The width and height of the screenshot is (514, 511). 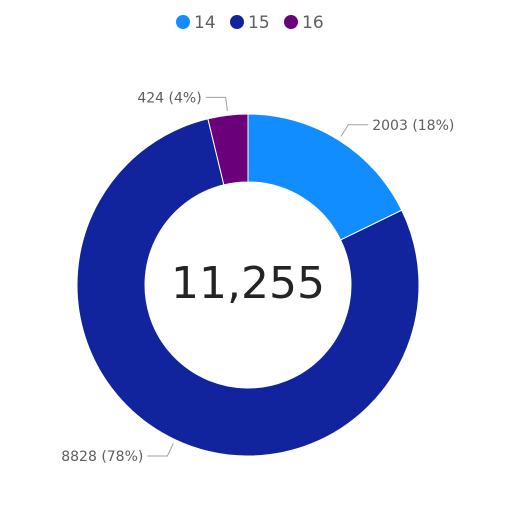 What do you see at coordinates (102, 457) in the screenshot?
I see `data-label: 8828 (78%)` at bounding box center [102, 457].